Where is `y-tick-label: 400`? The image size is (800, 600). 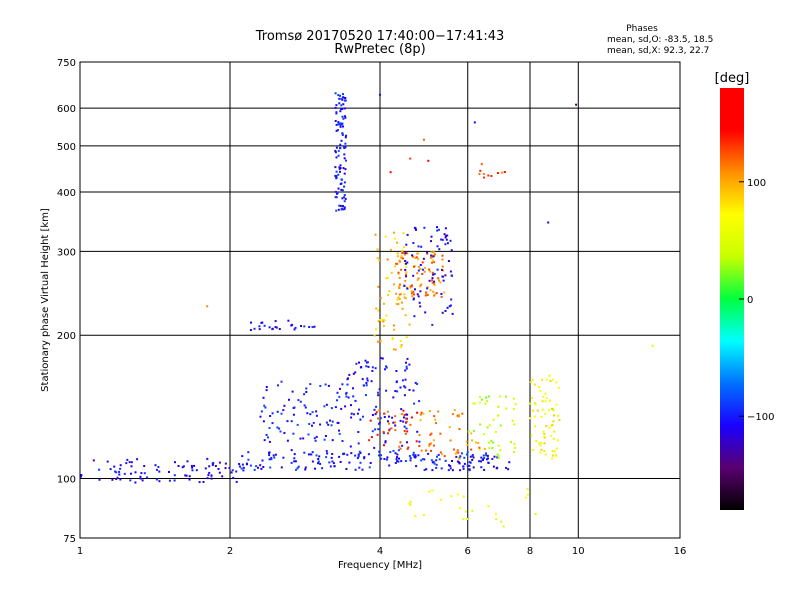
y-tick-label: 400 is located at coordinates (66, 193).